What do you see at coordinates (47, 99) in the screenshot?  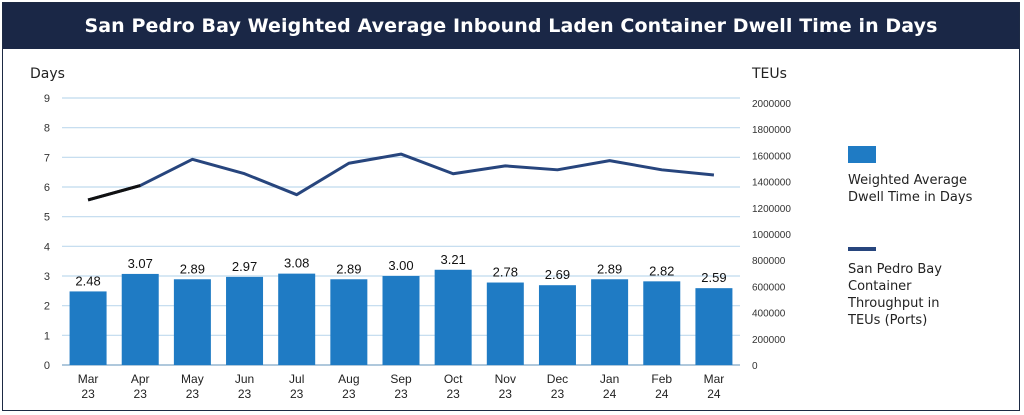 I see `left-tick-label: 9` at bounding box center [47, 99].